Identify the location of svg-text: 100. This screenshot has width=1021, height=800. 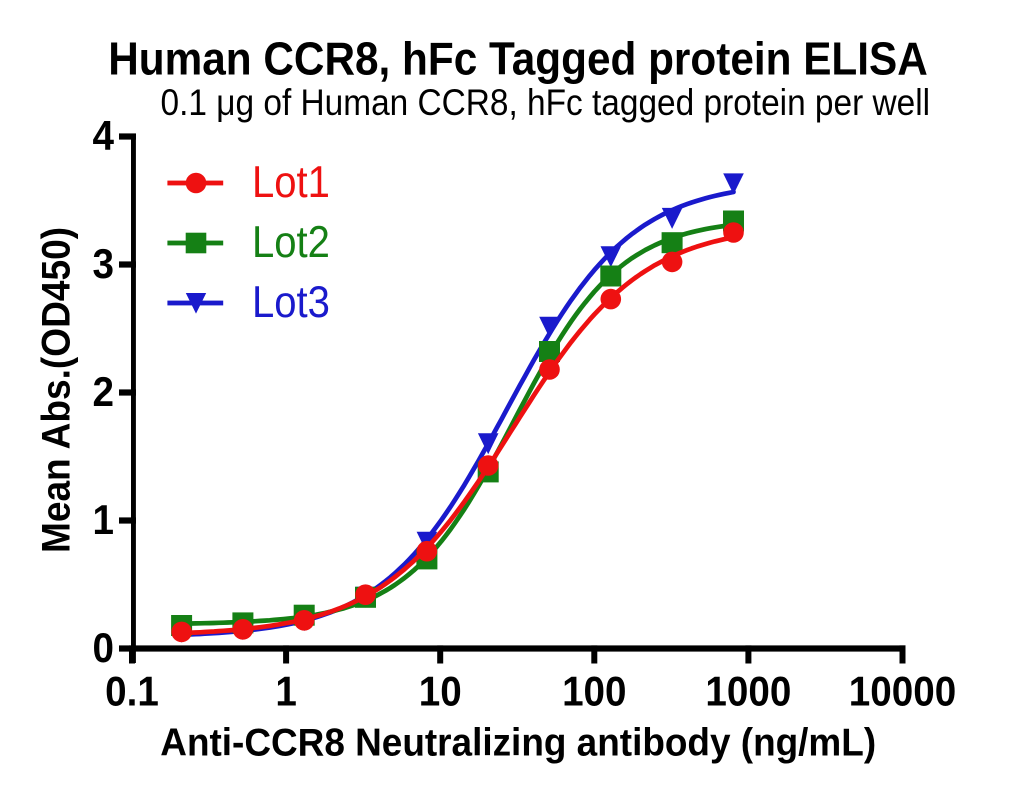
(594, 691).